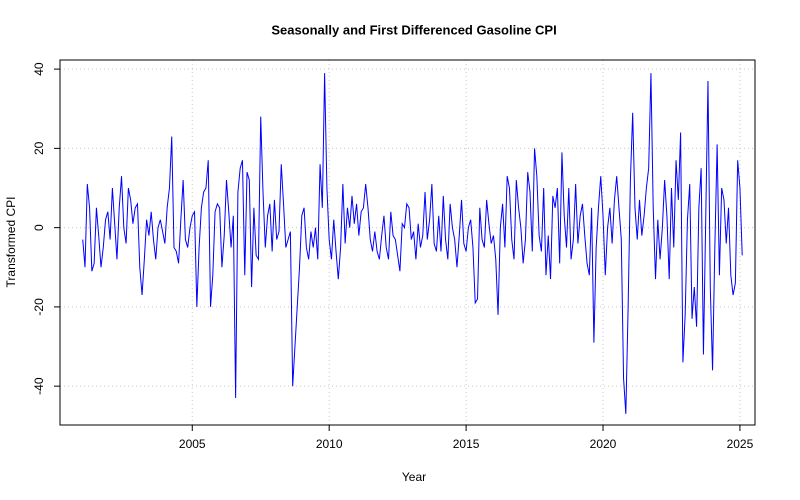 This screenshot has height=500, width=800. Describe the element at coordinates (39, 307) in the screenshot. I see `y-tick-label: -20` at that location.